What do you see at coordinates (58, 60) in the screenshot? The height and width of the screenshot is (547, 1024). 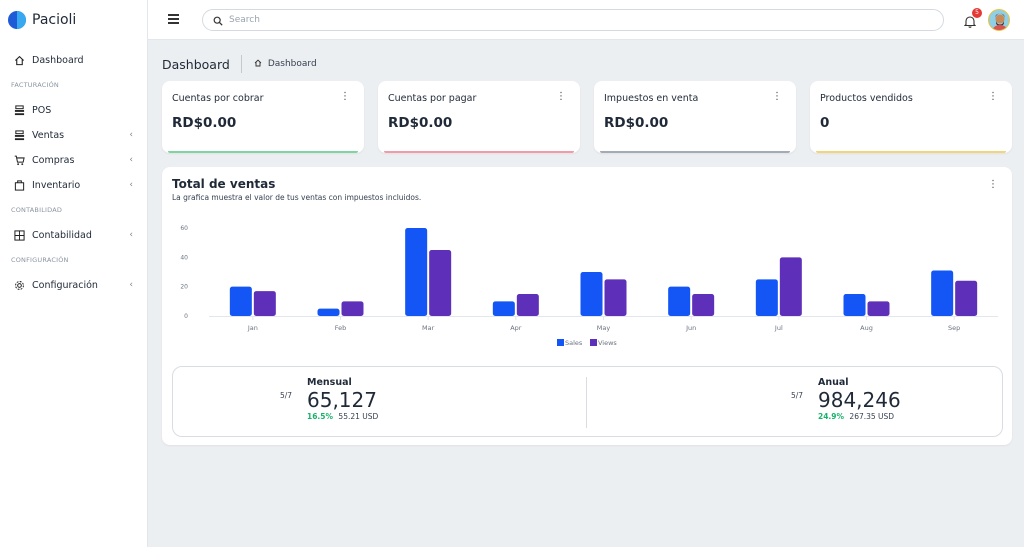 I see `sidebar-item-label: Dashboard` at bounding box center [58, 60].